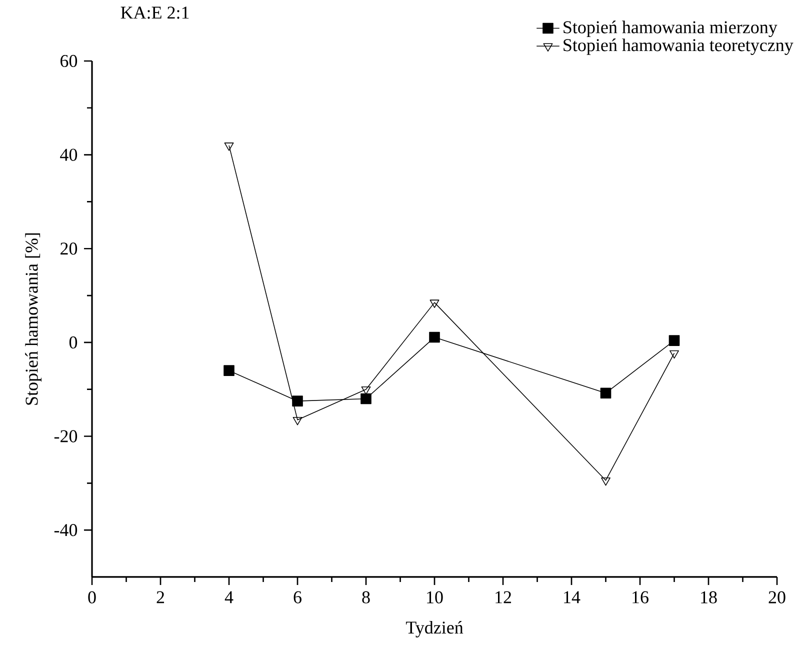 The width and height of the screenshot is (805, 655). What do you see at coordinates (66, 436) in the screenshot?
I see `y-tick-label: -20` at bounding box center [66, 436].